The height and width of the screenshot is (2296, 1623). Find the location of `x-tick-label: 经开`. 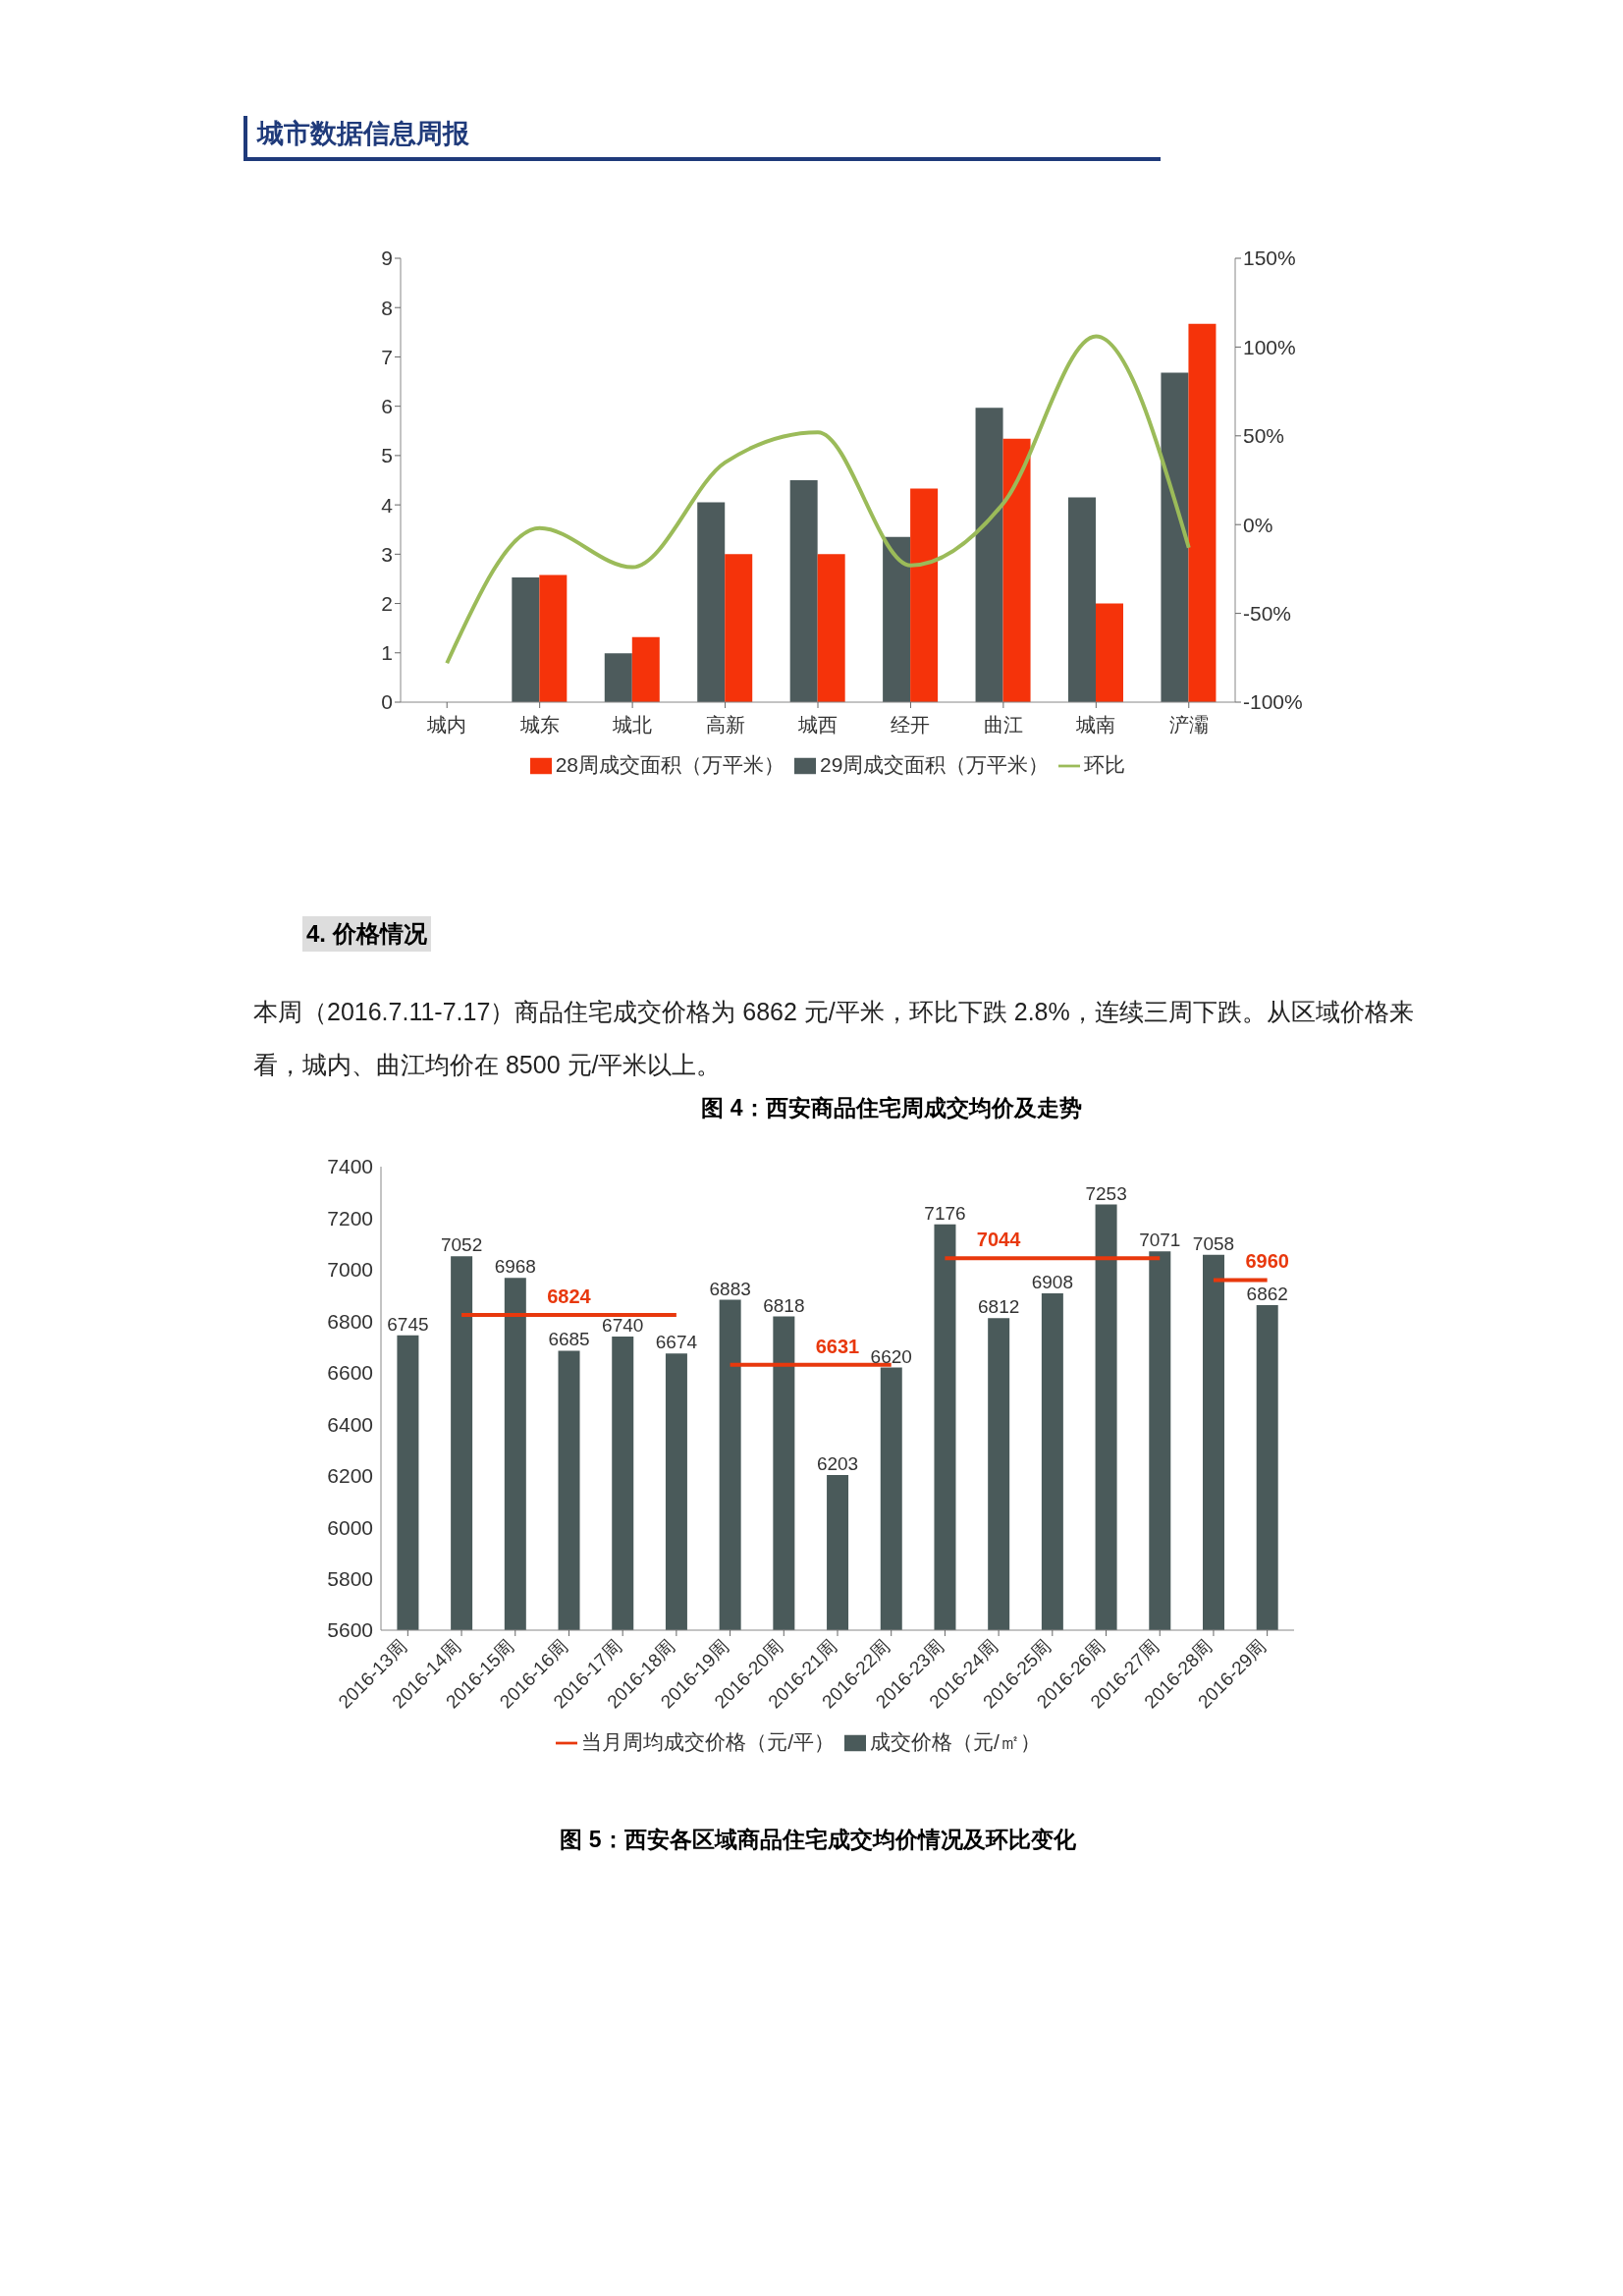

x-tick-label: 经开 is located at coordinates (911, 725).